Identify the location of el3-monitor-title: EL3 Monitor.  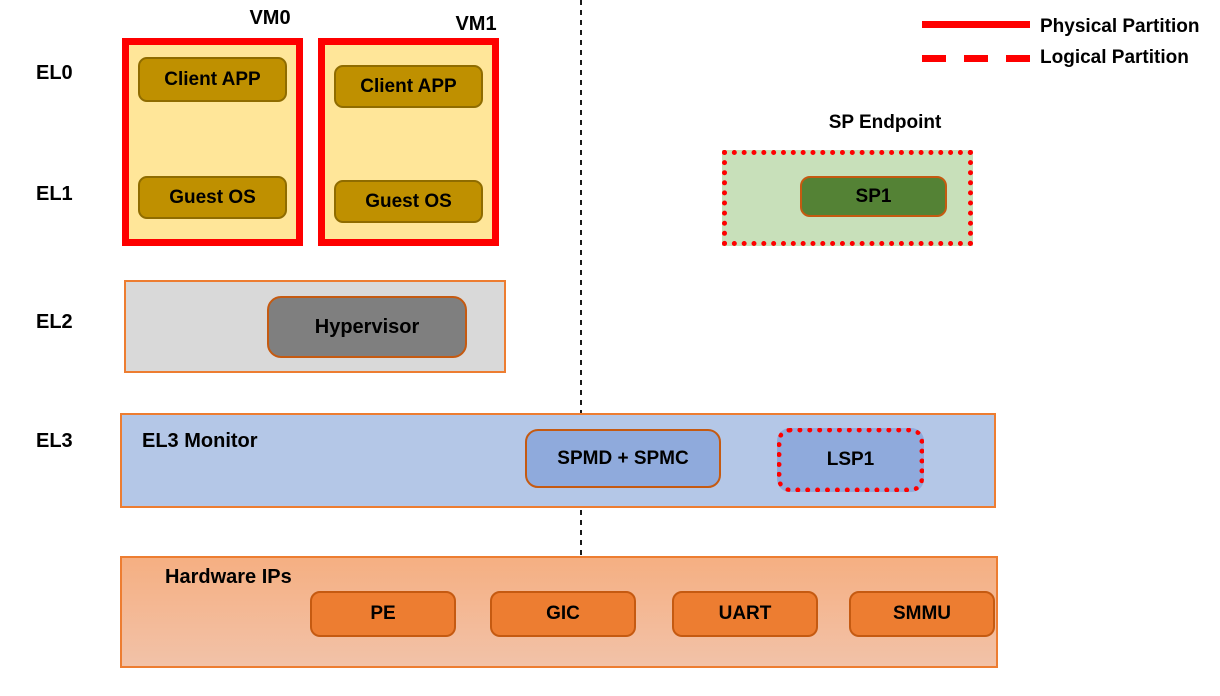
(200, 441).